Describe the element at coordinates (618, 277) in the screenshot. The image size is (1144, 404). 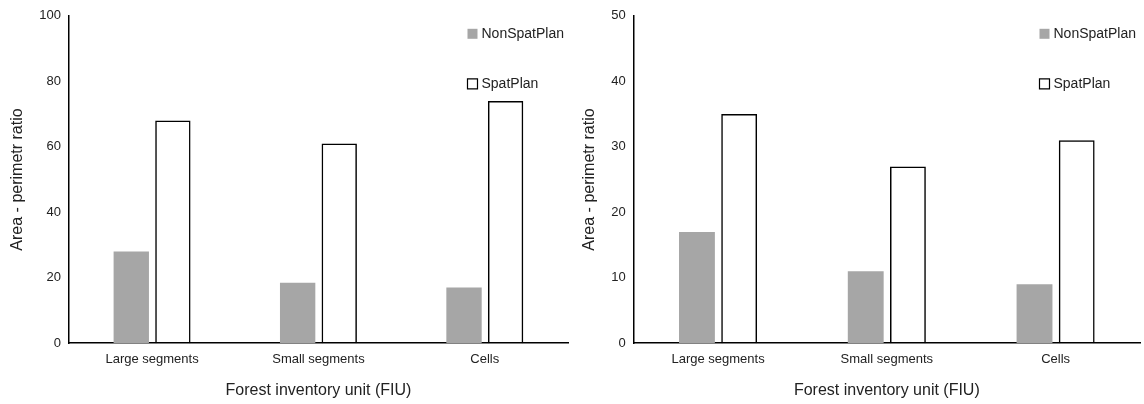
I see `y-tick-label: 10` at that location.